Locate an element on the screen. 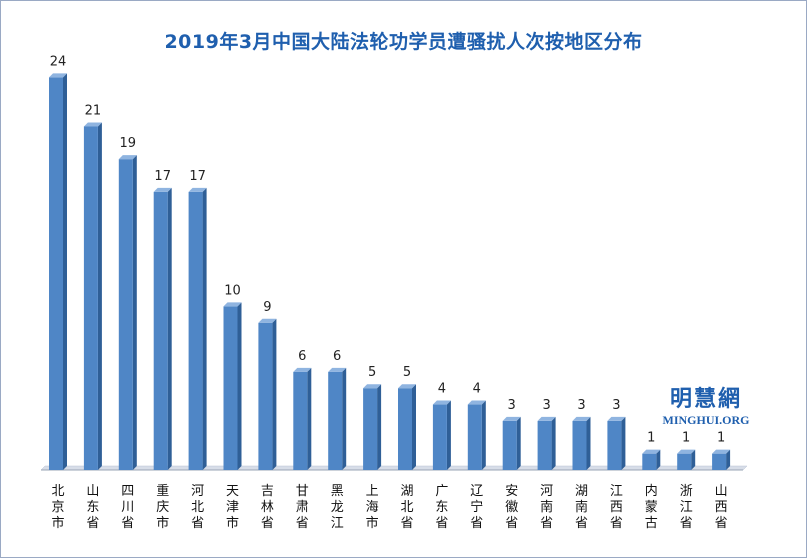 The image size is (807, 558). tick-label: 湖南省 is located at coordinates (581, 507).